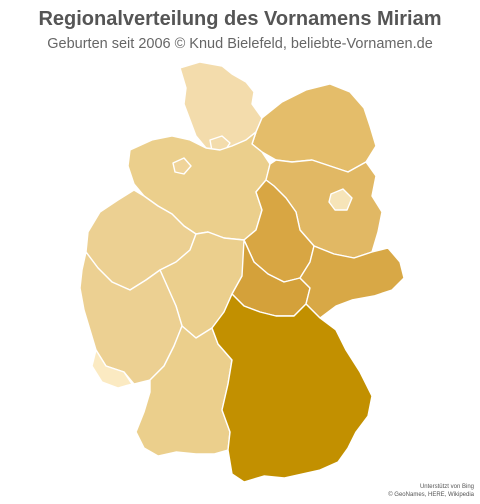 This screenshot has height=504, width=480. What do you see at coordinates (112, 369) in the screenshot?
I see `state-saarland` at bounding box center [112, 369].